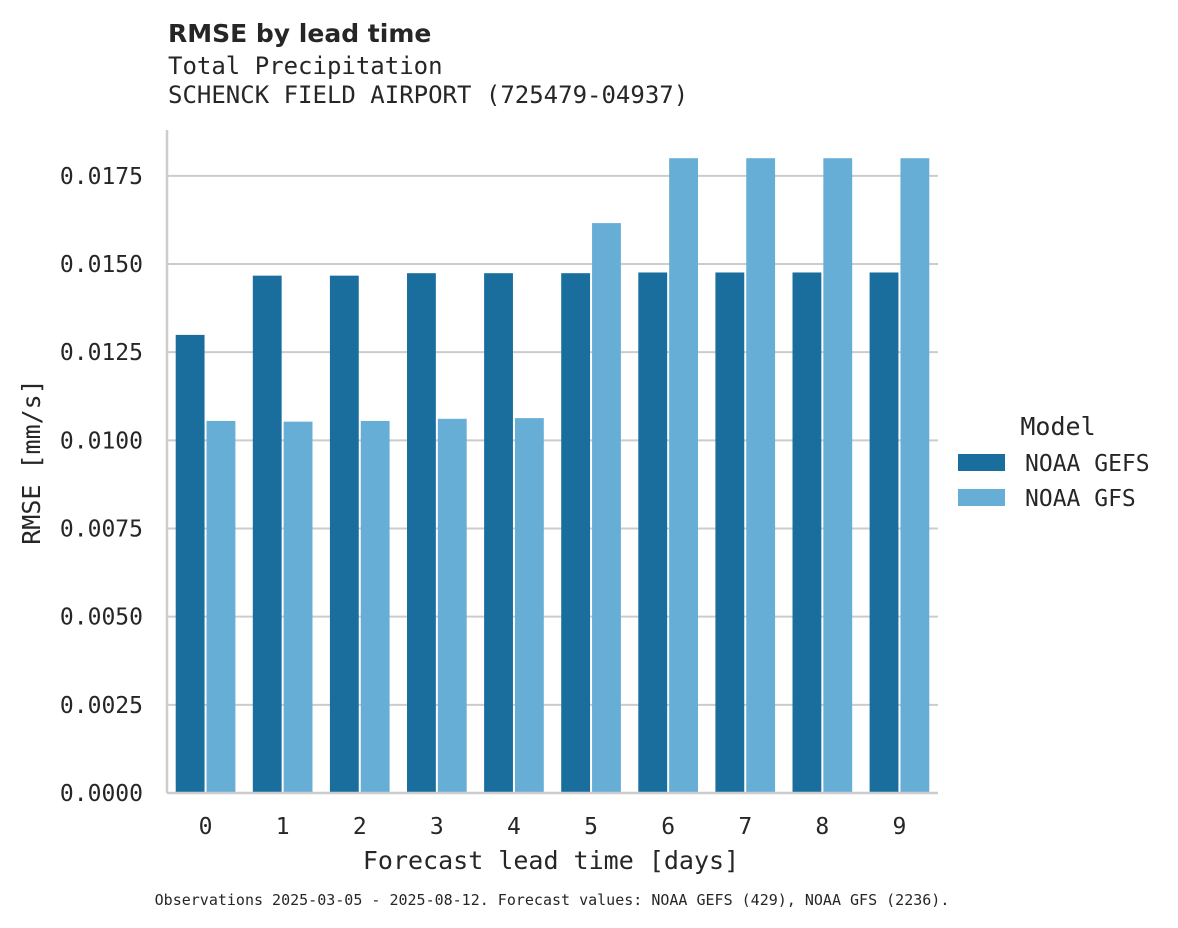  Describe the element at coordinates (101, 530) in the screenshot. I see `y-tick-label: 0.0075` at that location.